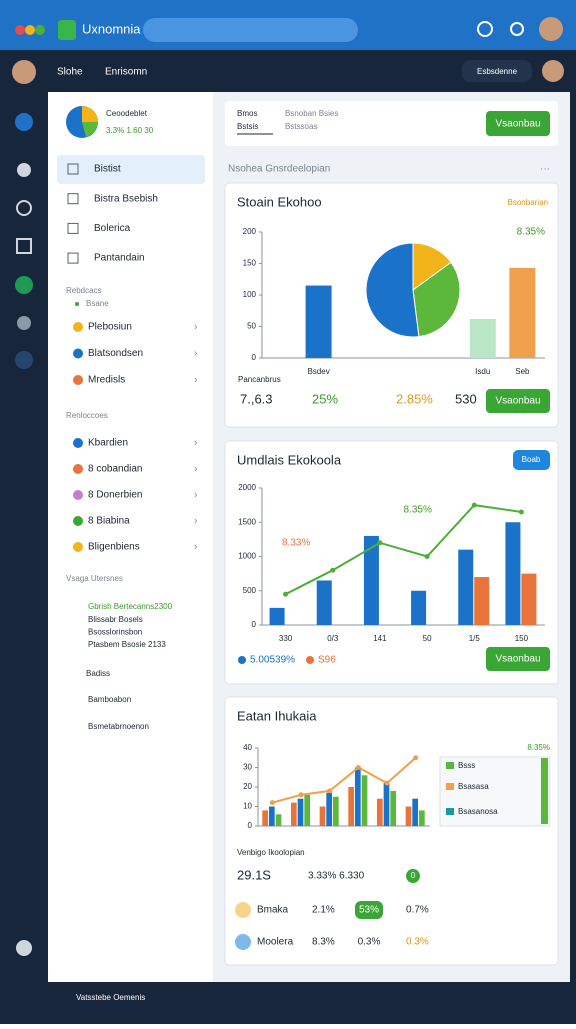  I want to click on search, so click(250, 30).